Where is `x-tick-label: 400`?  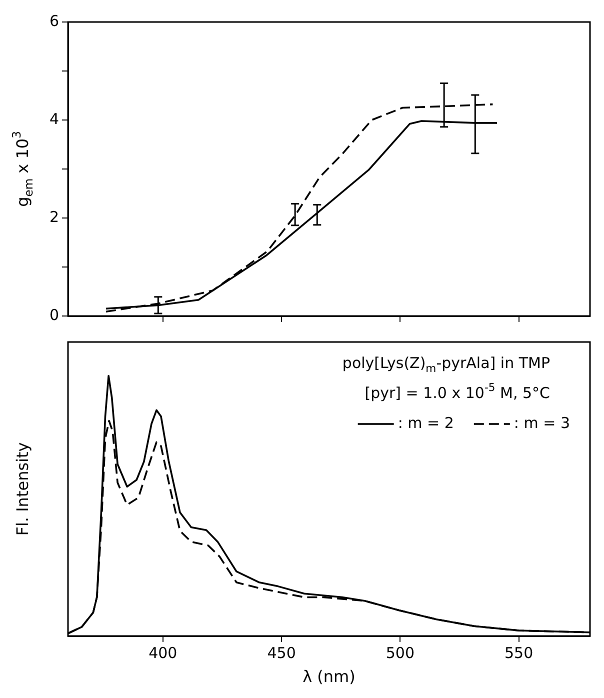
x-tick-label: 400 is located at coordinates (163, 653).